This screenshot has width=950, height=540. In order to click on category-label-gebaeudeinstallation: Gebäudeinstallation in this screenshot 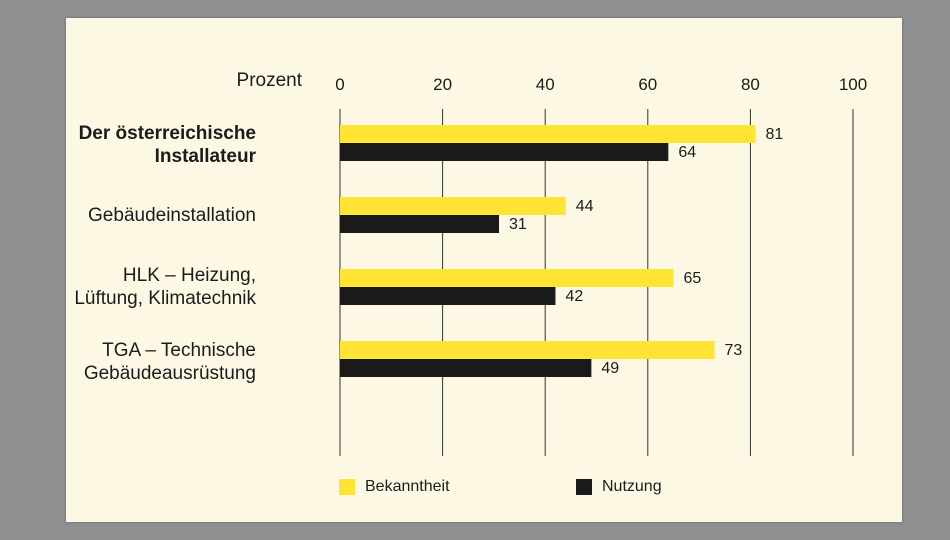, I will do `click(128, 215)`.